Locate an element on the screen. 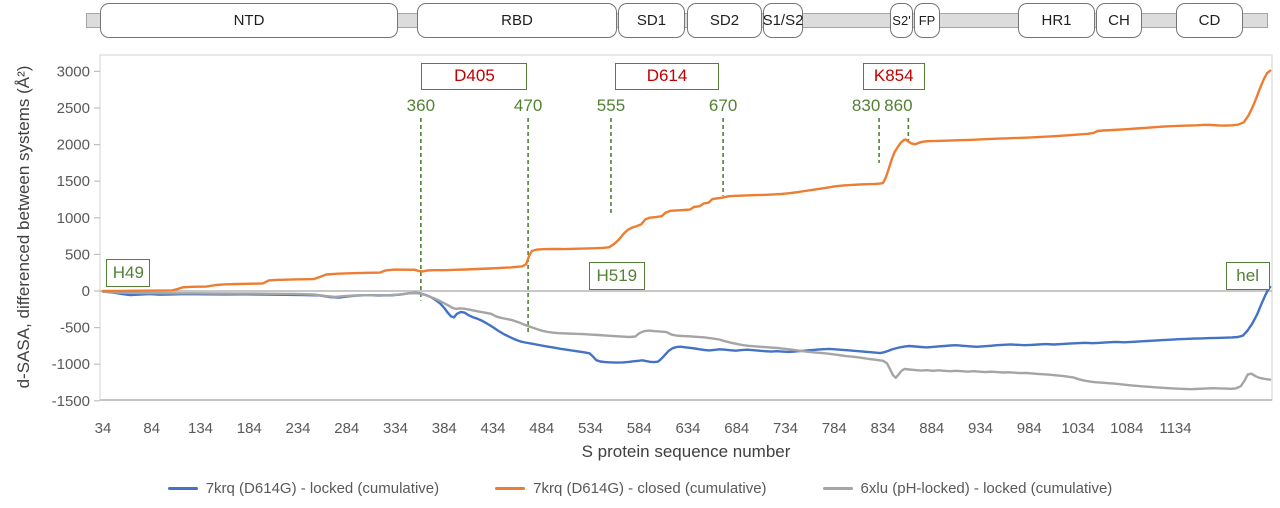 The height and width of the screenshot is (508, 1280). x-tick-label: 484 is located at coordinates (541, 428).